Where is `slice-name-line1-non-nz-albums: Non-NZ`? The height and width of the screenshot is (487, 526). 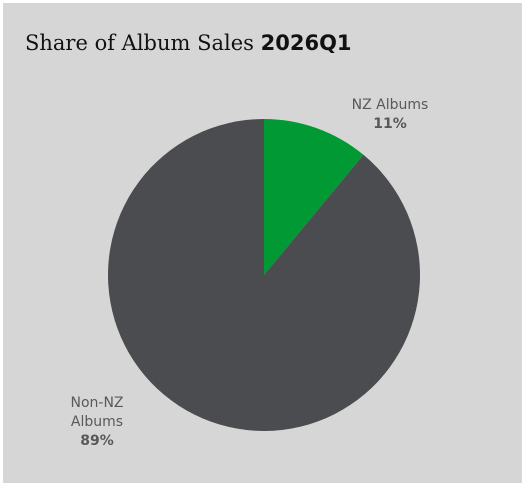
slice-name-line1-non-nz-albums: Non-NZ is located at coordinates (97, 403).